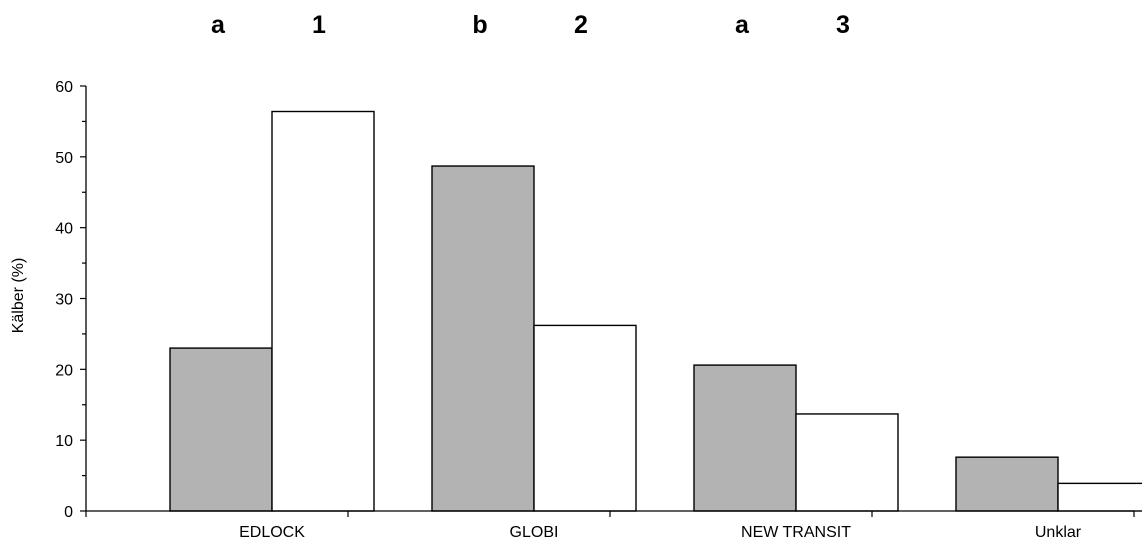  I want to click on y-tick-label: 20, so click(64, 370).